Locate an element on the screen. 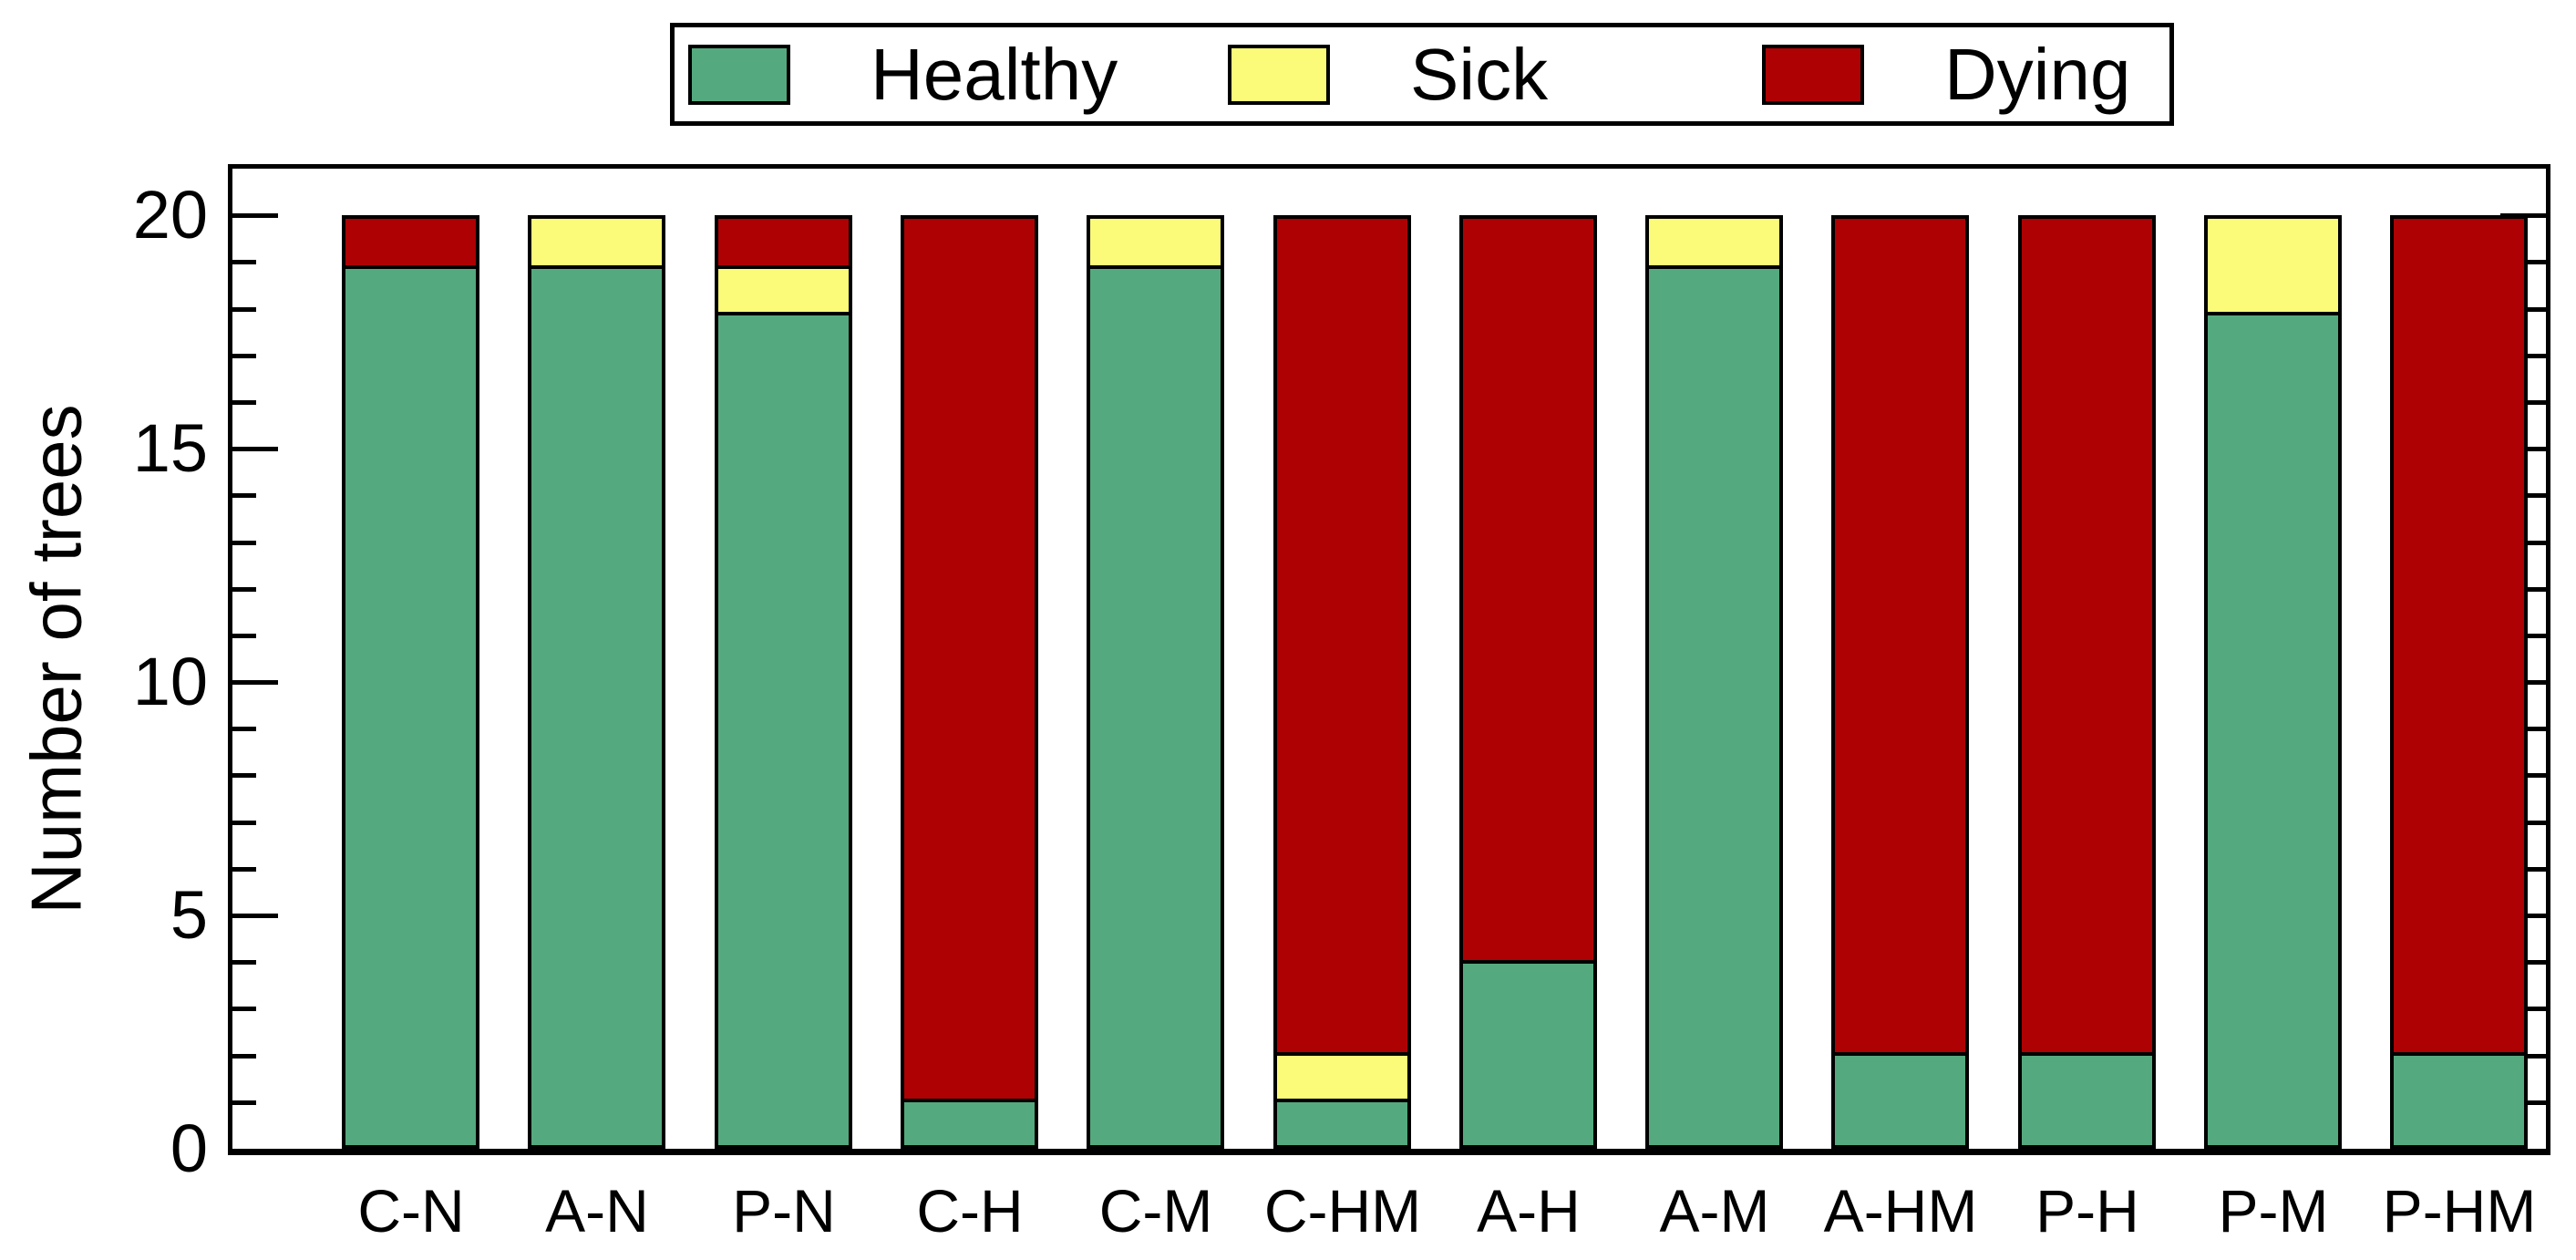  legend-item-healthy: Healthy is located at coordinates (903, 74).